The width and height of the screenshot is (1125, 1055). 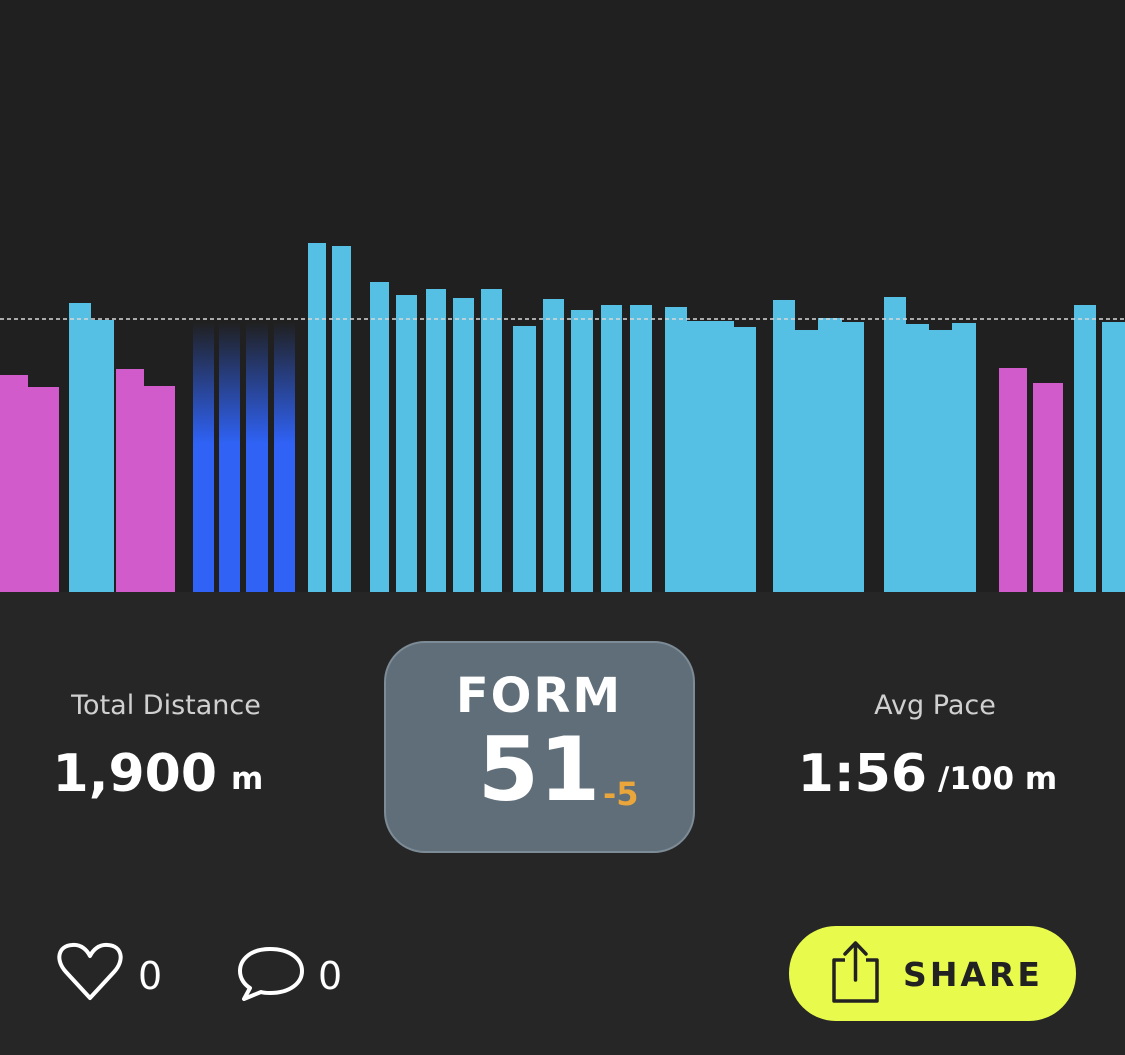 I want to click on form-label: FORM, so click(x=539, y=696).